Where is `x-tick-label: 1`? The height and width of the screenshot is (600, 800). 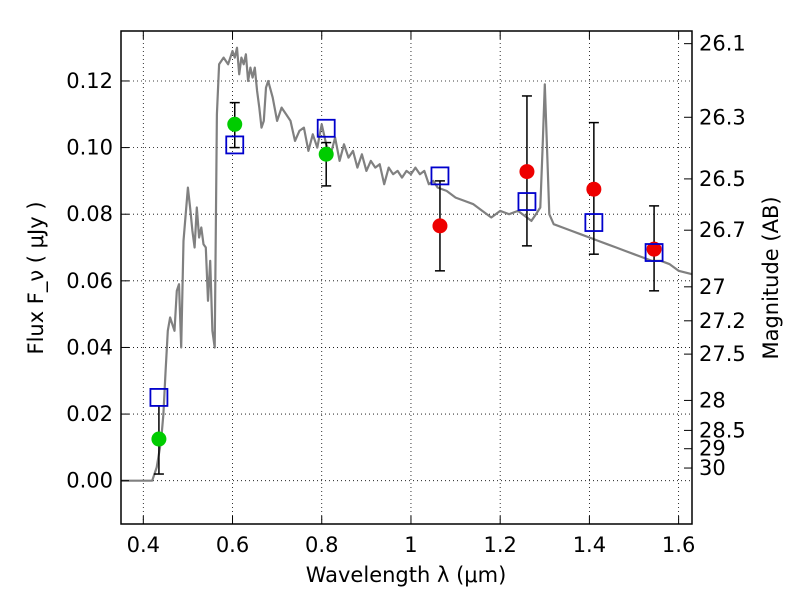
x-tick-label: 1 is located at coordinates (410, 545).